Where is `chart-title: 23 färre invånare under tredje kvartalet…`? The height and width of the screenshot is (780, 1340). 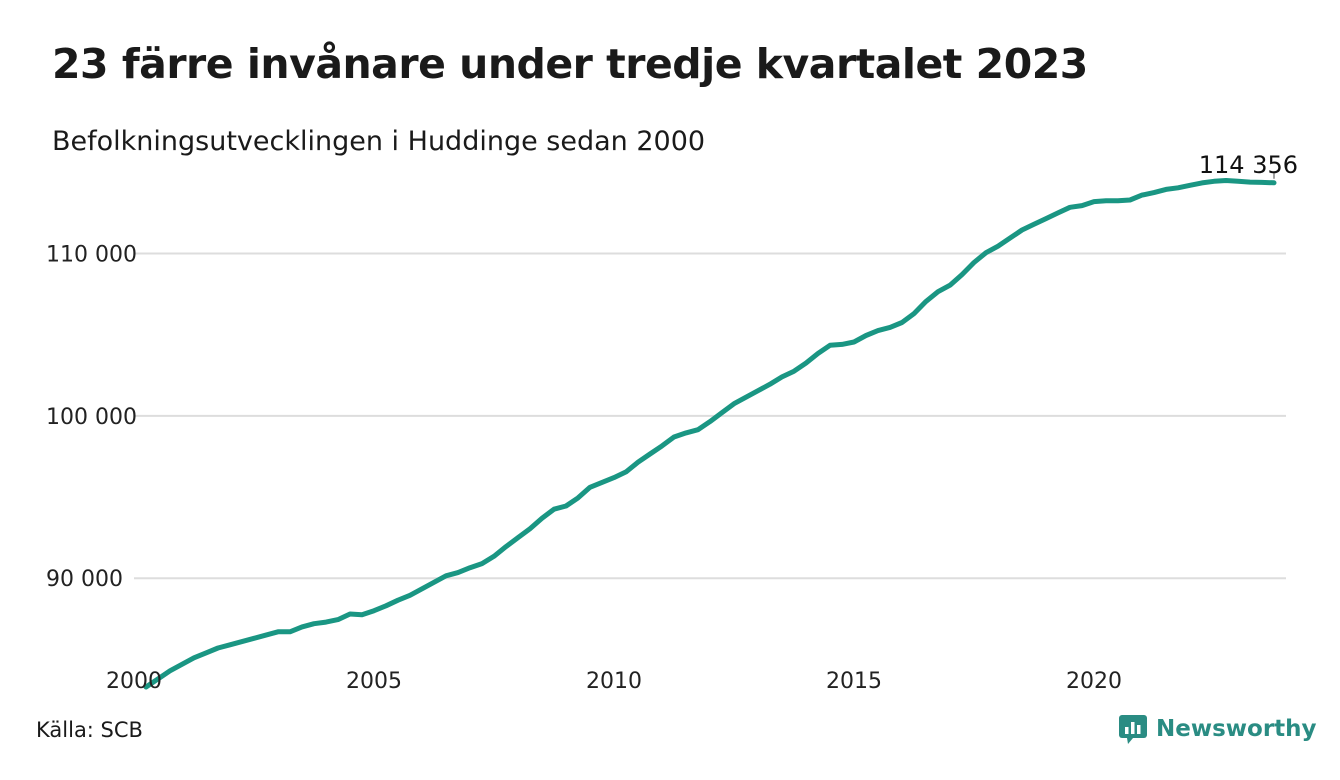
chart-title: 23 färre invånare under tredje kvartalet… is located at coordinates (570, 64).